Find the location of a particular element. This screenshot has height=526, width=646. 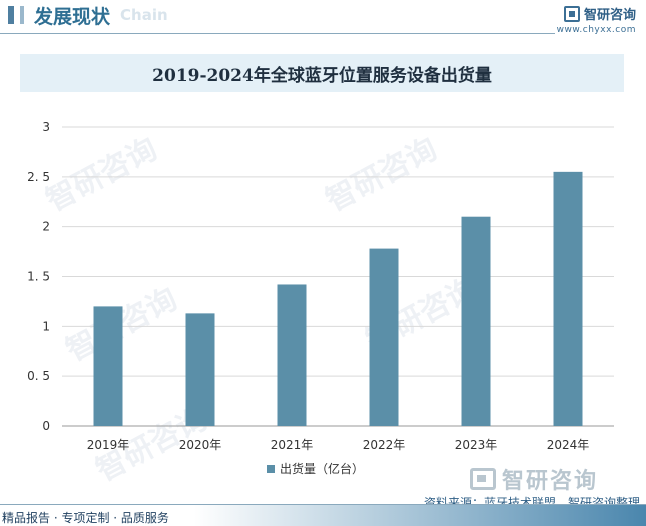

footer-brand-name: 智研咨询 is located at coordinates (550, 481).